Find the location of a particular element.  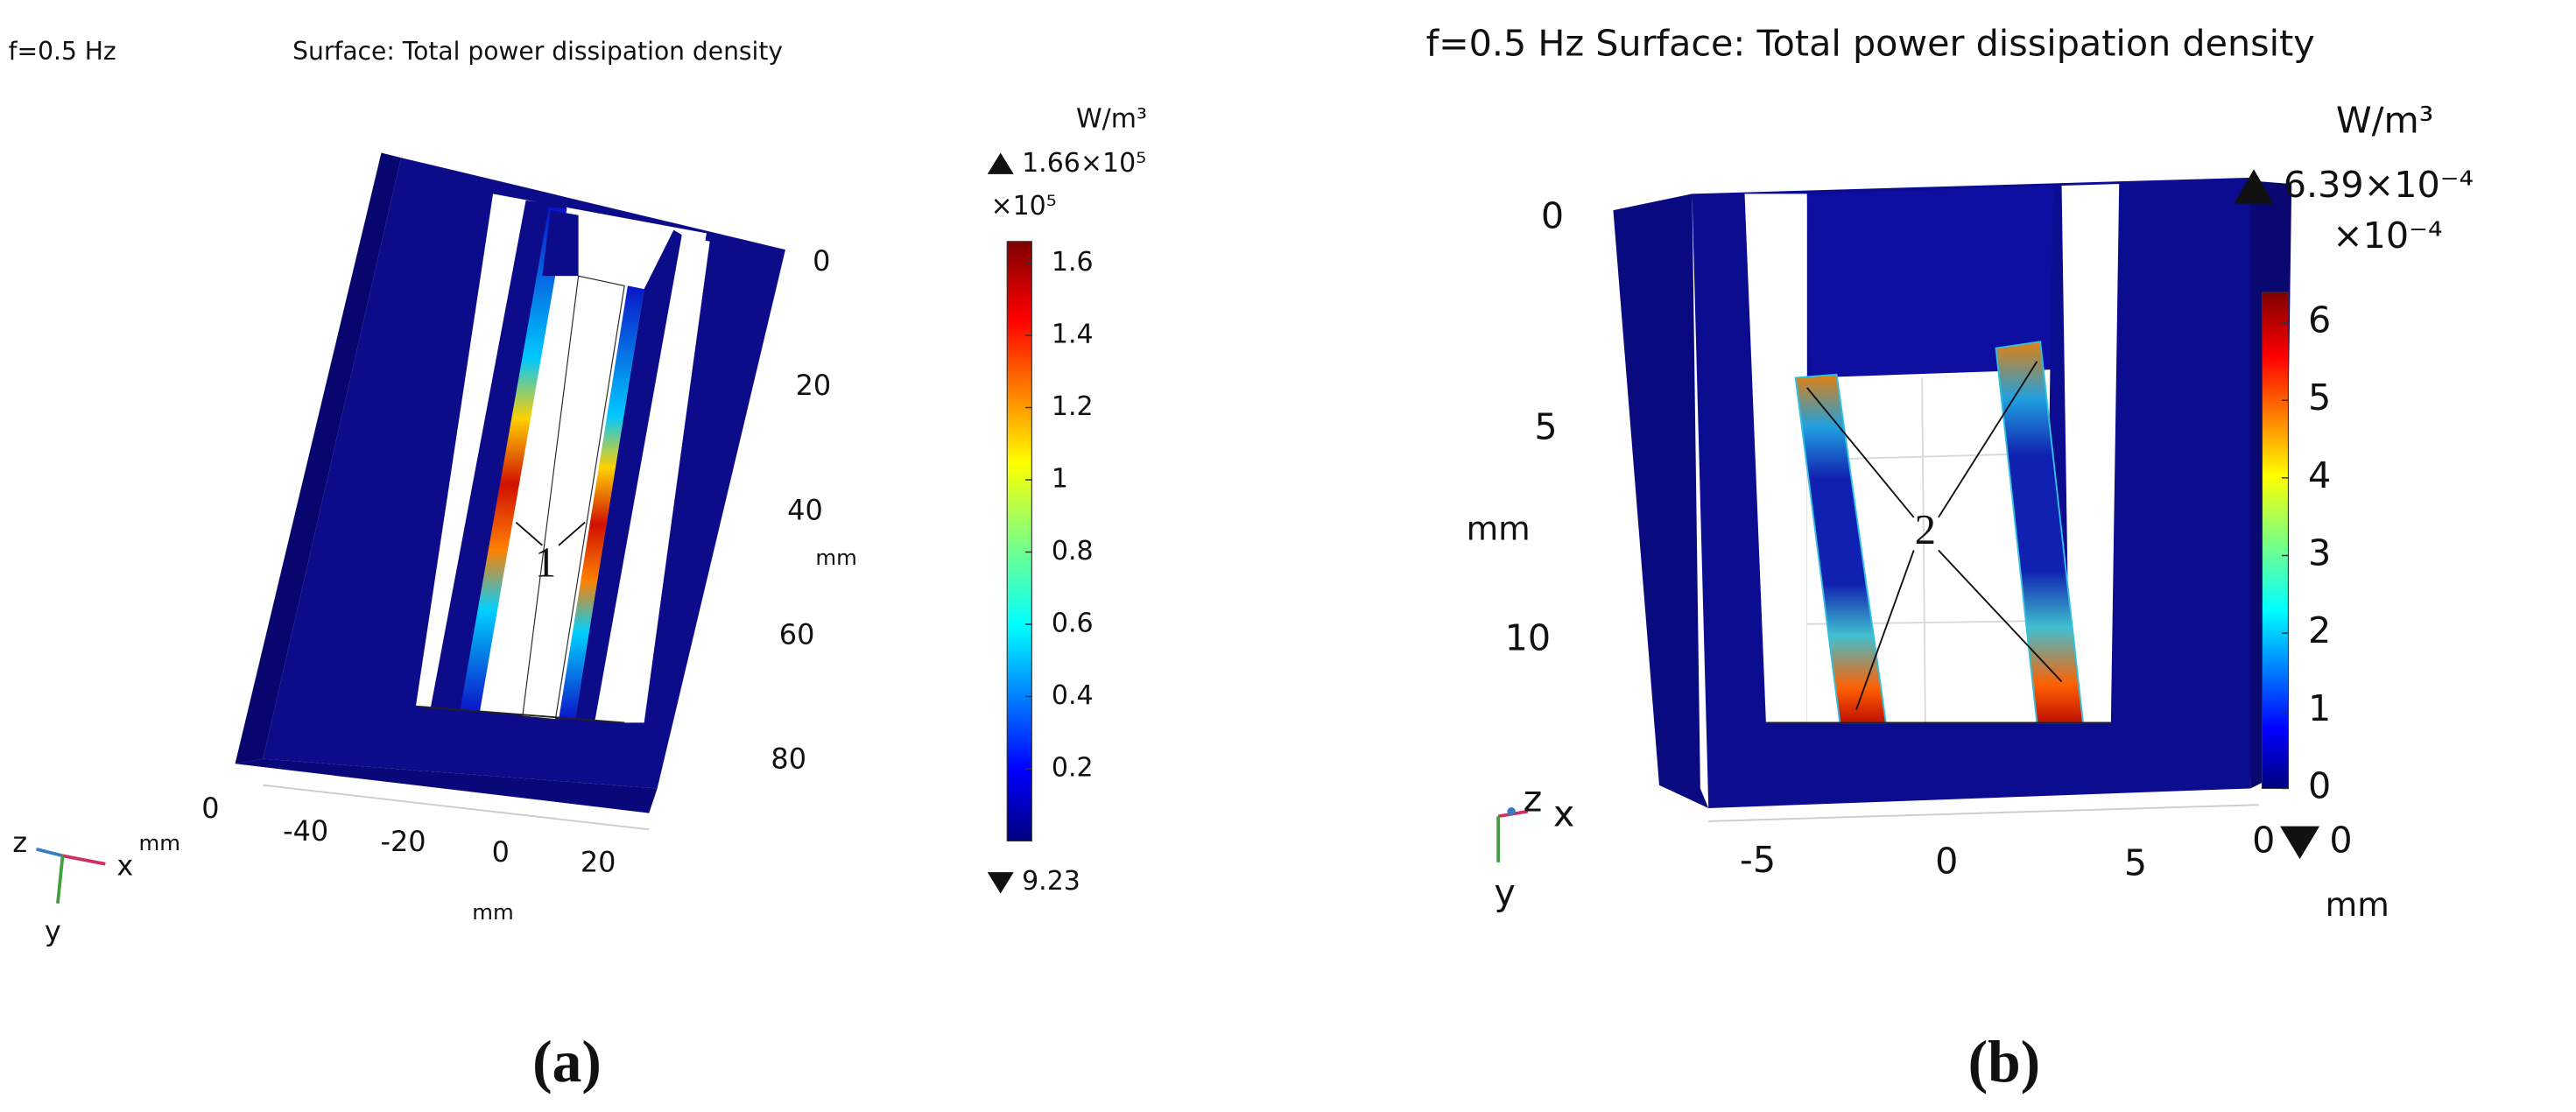

colorbar-tick-label: 1.2 is located at coordinates (1073, 406).